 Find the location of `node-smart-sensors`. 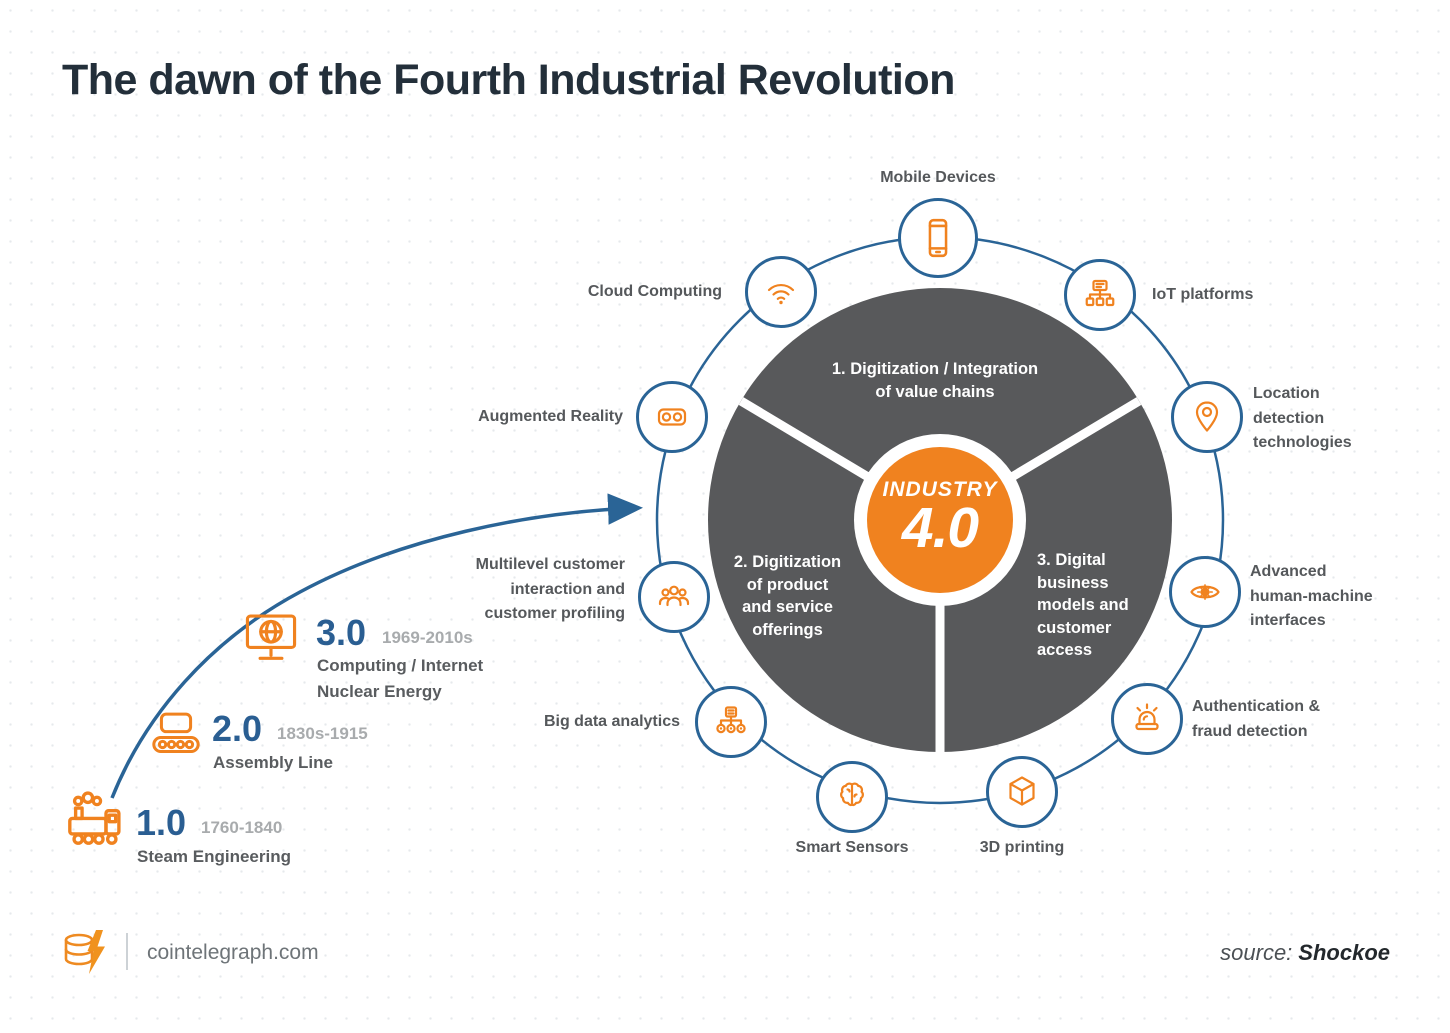

node-smart-sensors is located at coordinates (852, 797).